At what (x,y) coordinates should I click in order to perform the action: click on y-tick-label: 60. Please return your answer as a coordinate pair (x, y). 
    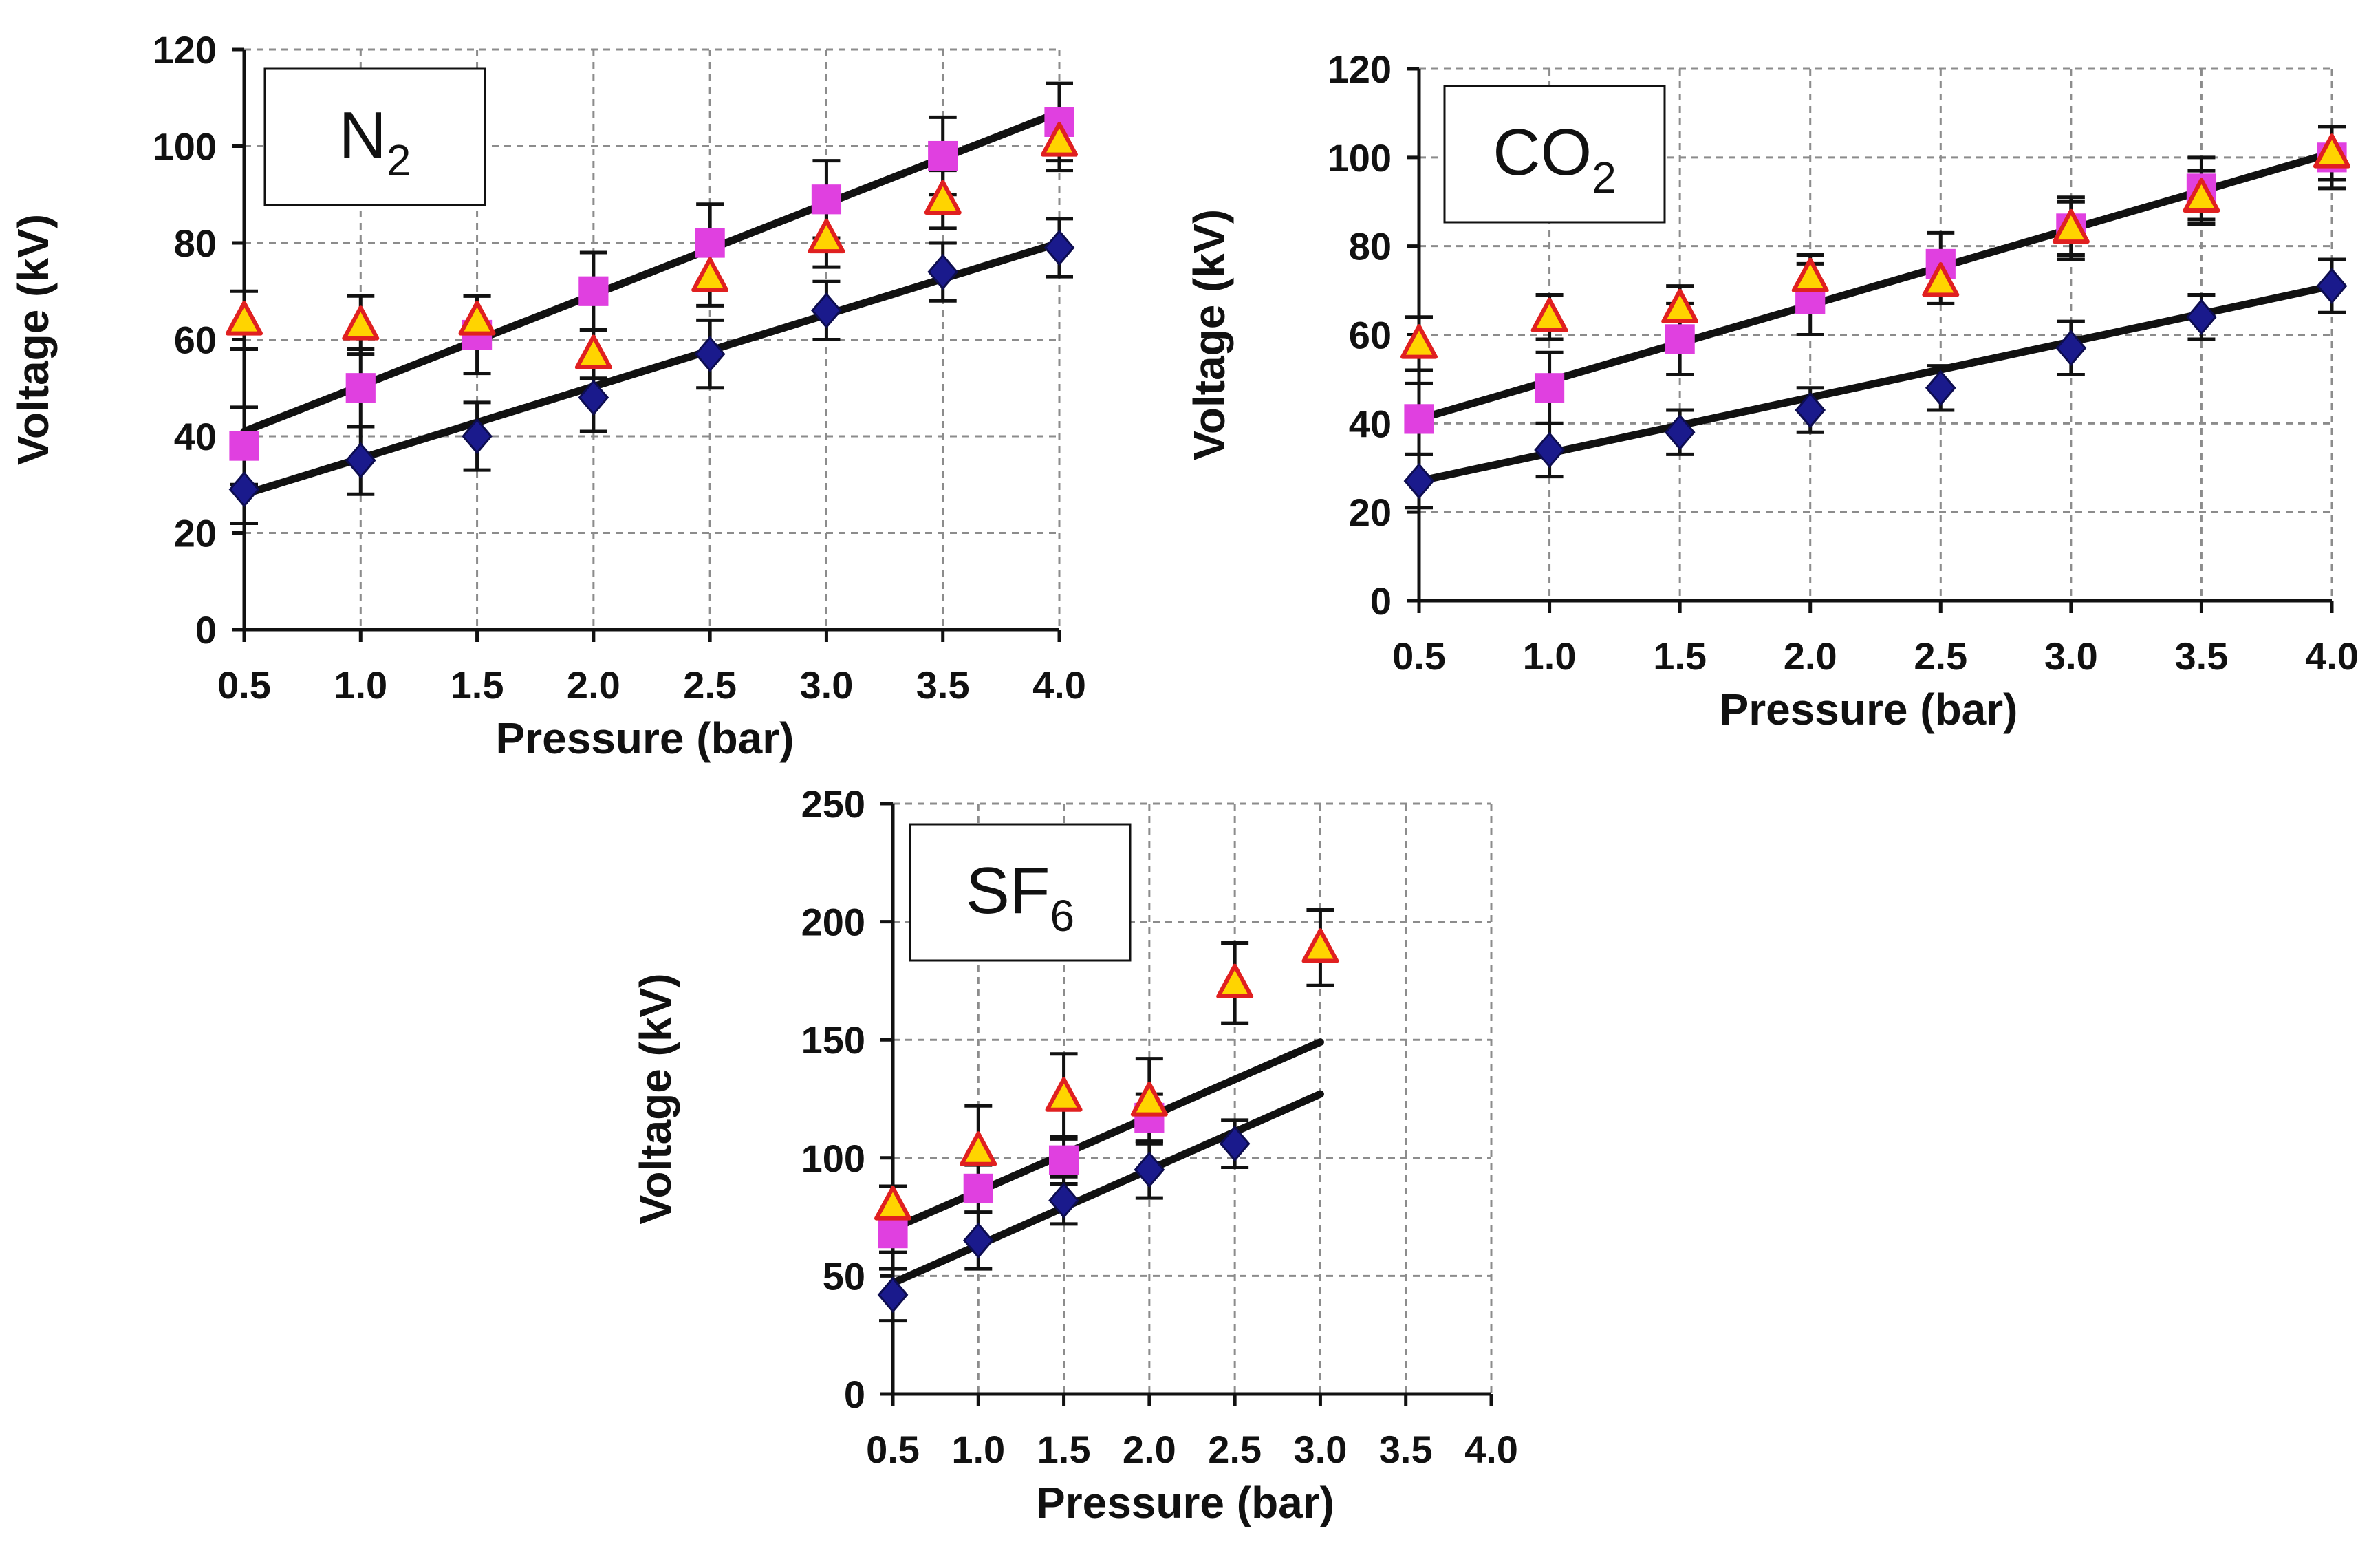
    Looking at the image, I should click on (1370, 335).